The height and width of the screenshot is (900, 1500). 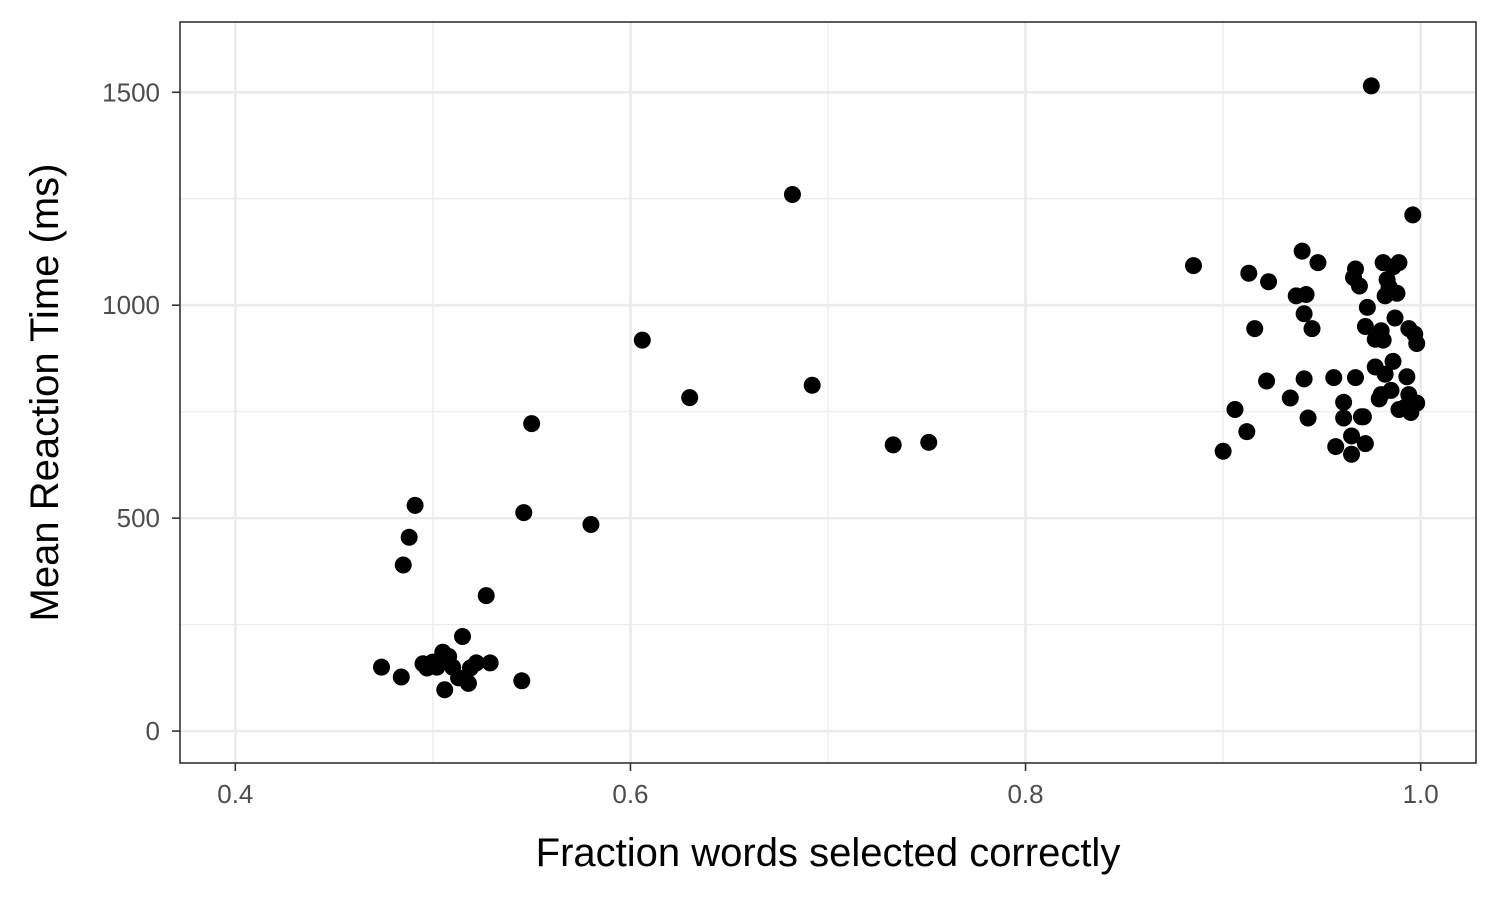 I want to click on x-axis: 0.4 0.6 0.8 1.0, so click(x=828, y=786).